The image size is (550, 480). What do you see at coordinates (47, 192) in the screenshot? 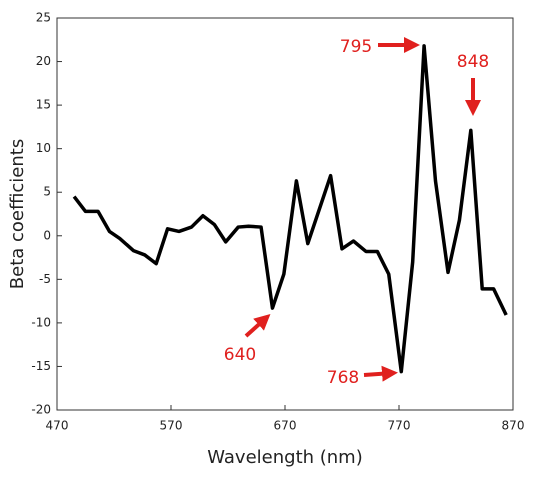
I see `y-tick-label: 5` at bounding box center [47, 192].